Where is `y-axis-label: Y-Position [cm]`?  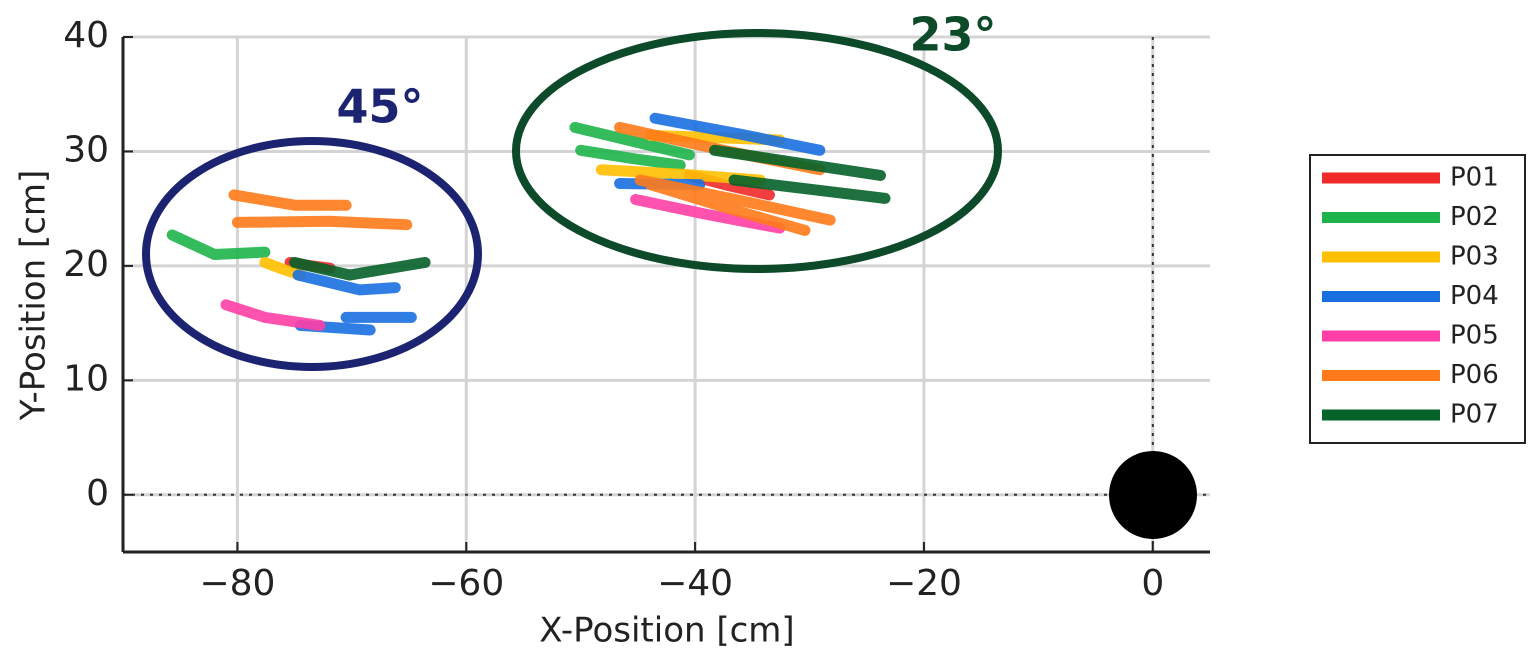 y-axis-label: Y-Position [cm] is located at coordinates (34, 296).